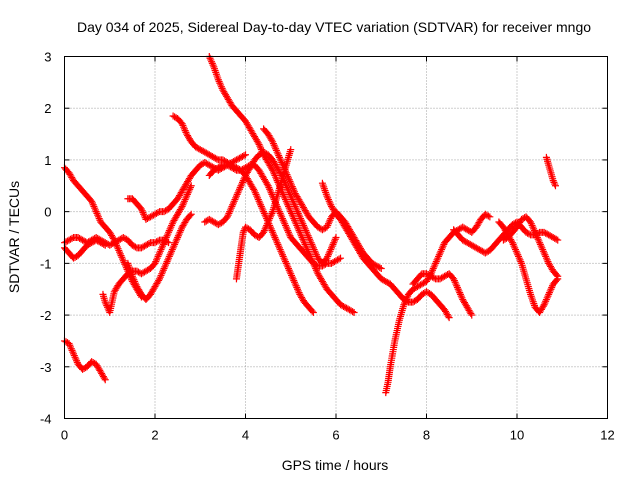  I want to click on x-tick-label: 8, so click(426, 435).